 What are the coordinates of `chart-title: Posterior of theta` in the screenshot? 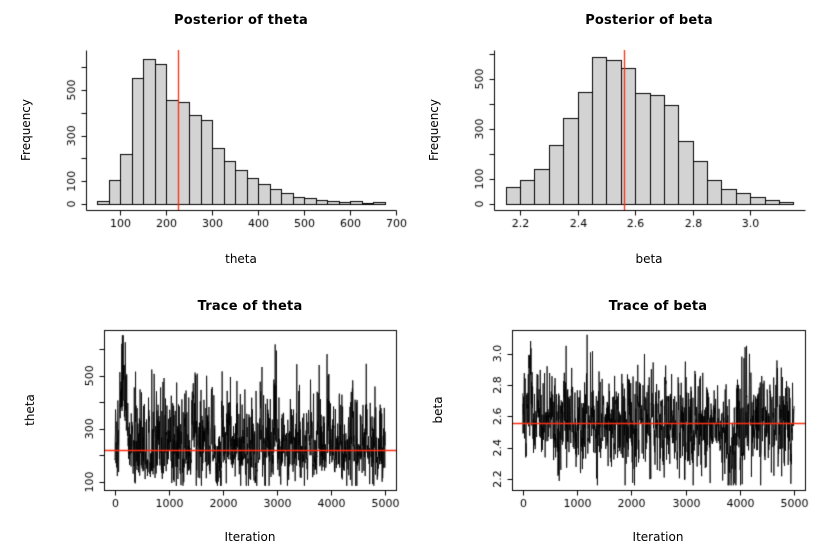 It's located at (241, 20).